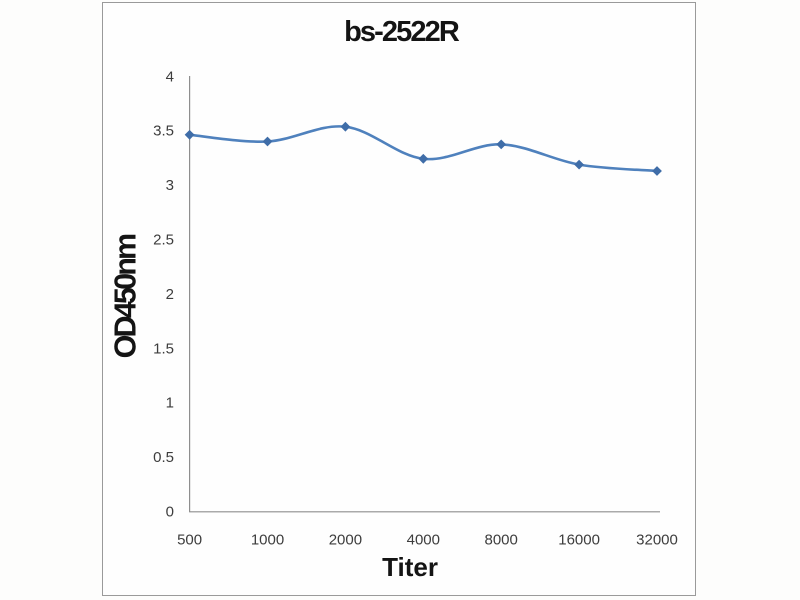 This screenshot has height=600, width=800. Describe the element at coordinates (170, 403) in the screenshot. I see `svg-text: 1` at that location.